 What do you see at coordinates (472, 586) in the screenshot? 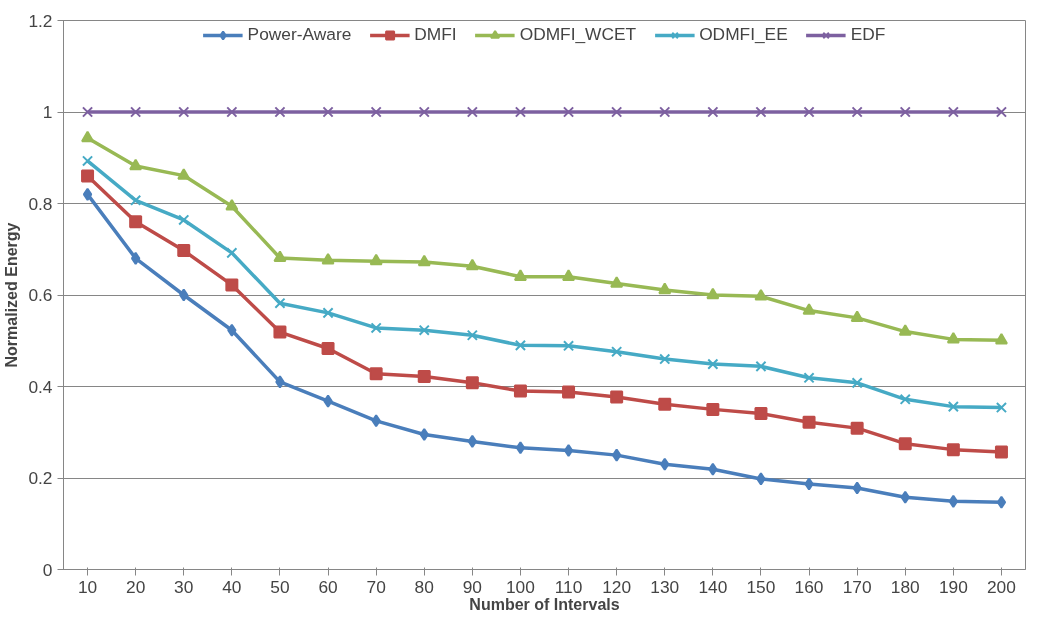
I see `x-tick-label: 90` at bounding box center [472, 586].